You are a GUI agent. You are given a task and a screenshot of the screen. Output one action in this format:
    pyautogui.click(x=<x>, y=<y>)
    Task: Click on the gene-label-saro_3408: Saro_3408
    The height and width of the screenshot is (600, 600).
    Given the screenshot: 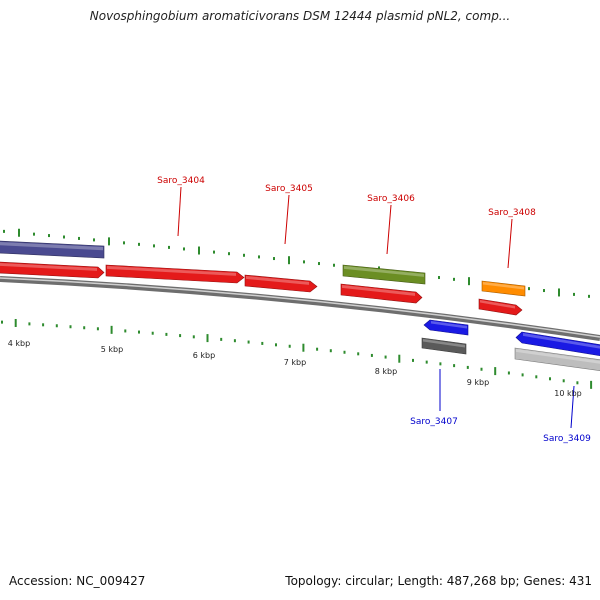 What is the action you would take?
    pyautogui.click(x=512, y=213)
    